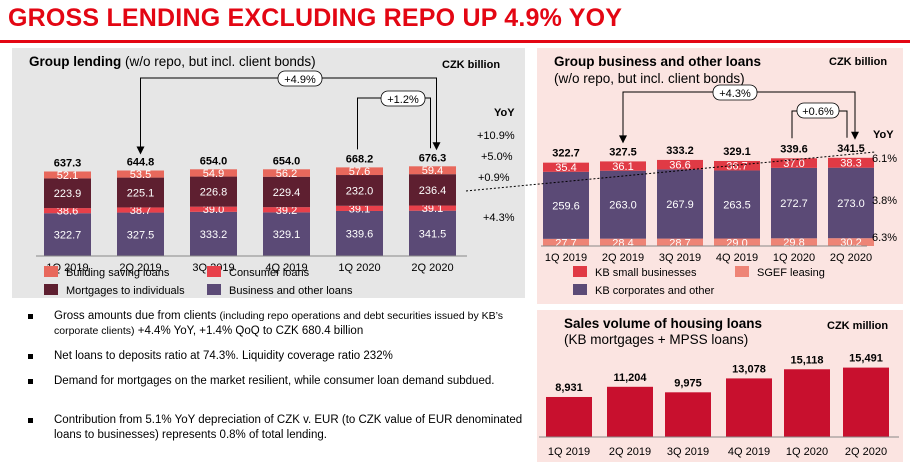 The width and height of the screenshot is (910, 467). I want to click on data-label: 36.6, so click(679, 166).